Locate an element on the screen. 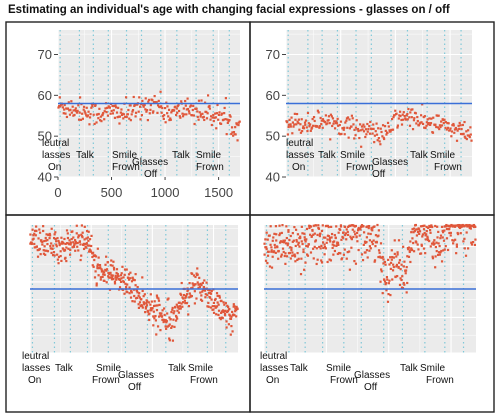  x-tick-label: 1000 is located at coordinates (165, 192).